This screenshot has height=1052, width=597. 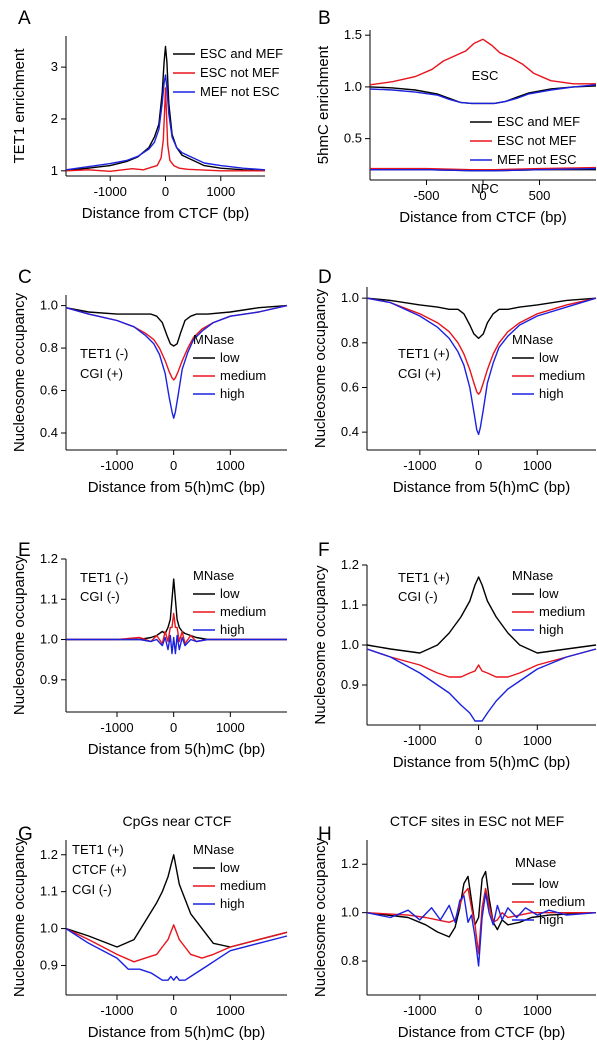 What do you see at coordinates (481, 346) in the screenshot?
I see `series-line-red` at bounding box center [481, 346].